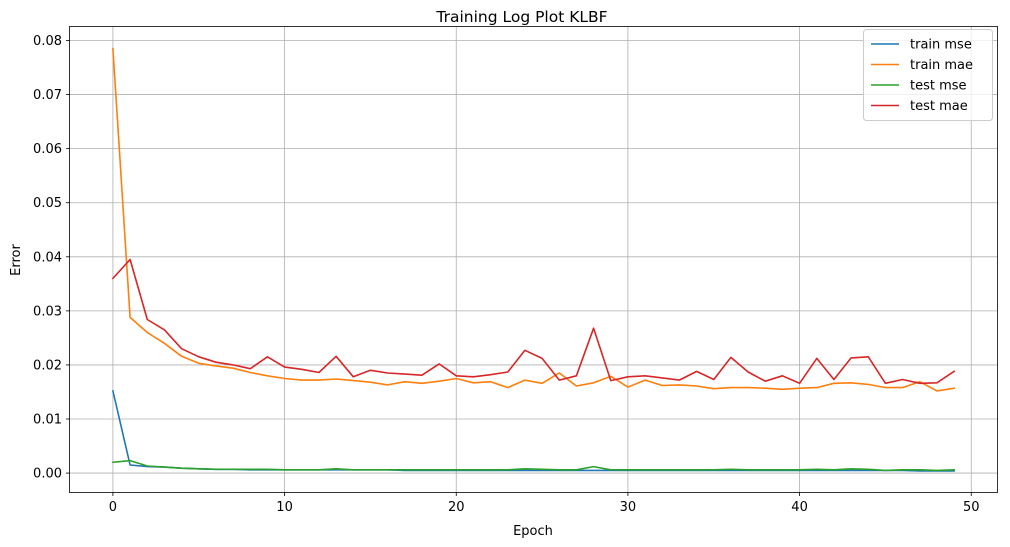 This screenshot has width=1010, height=547. What do you see at coordinates (456, 507) in the screenshot?
I see `x-tick-label: 20` at bounding box center [456, 507].